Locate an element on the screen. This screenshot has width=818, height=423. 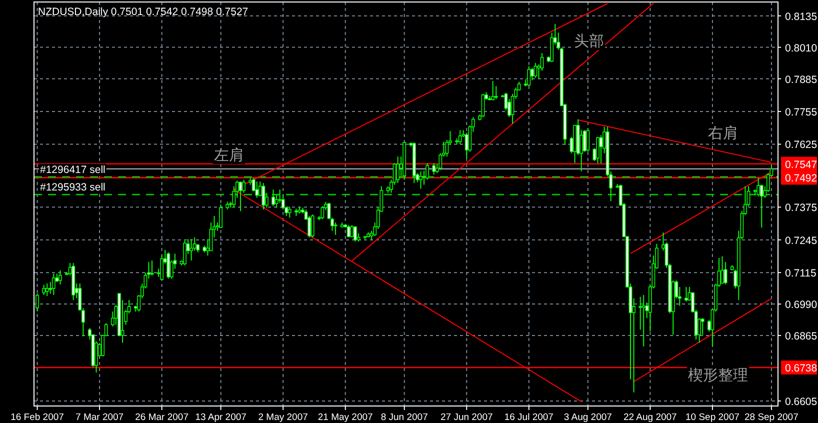
ref-line-label: 0.6738 is located at coordinates (801, 368).